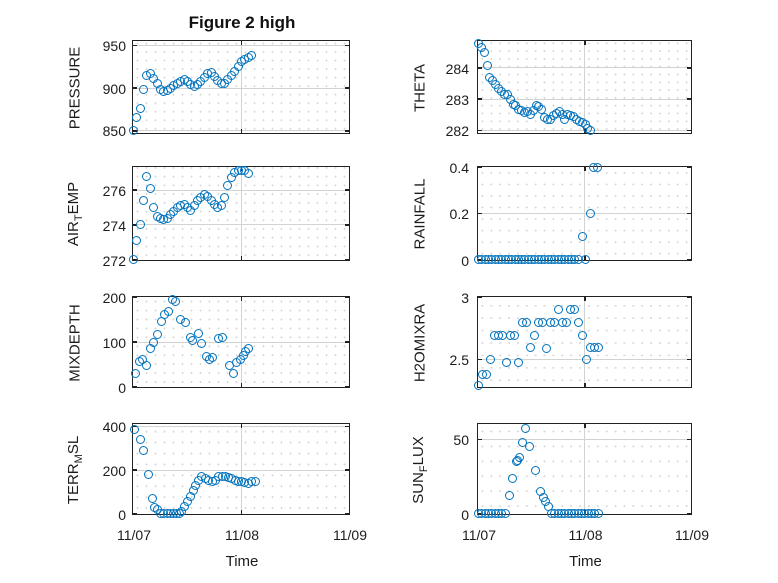 The width and height of the screenshot is (778, 583). What do you see at coordinates (114, 131) in the screenshot?
I see `y-tick-label: 850` at bounding box center [114, 131].